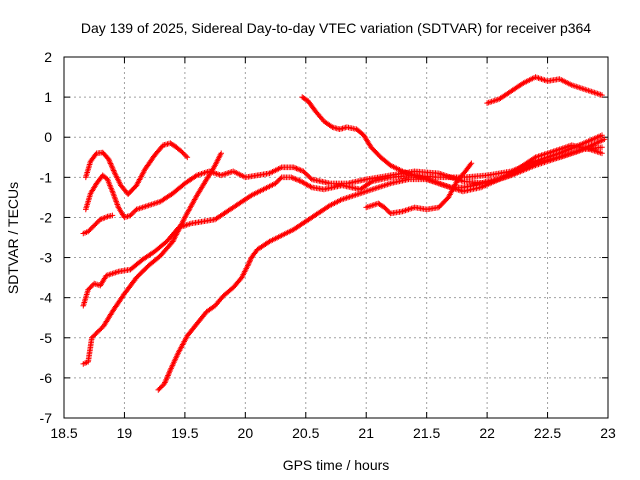 The width and height of the screenshot is (640, 480). I want to click on y-tick-label: 2, so click(48, 57).